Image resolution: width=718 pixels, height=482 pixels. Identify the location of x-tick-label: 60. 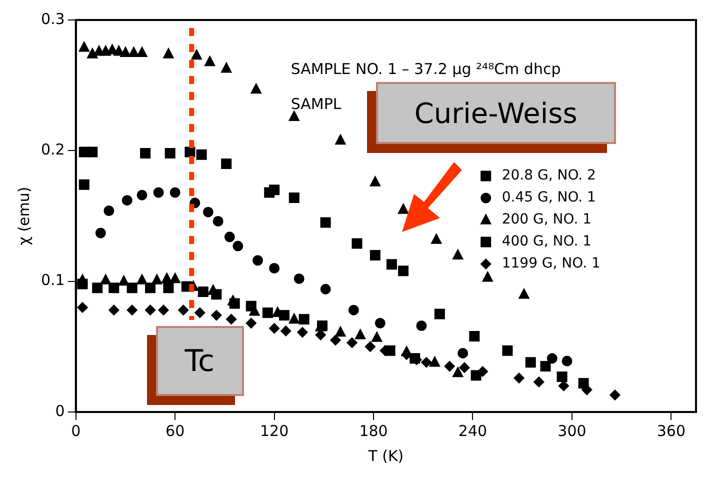
(175, 431).